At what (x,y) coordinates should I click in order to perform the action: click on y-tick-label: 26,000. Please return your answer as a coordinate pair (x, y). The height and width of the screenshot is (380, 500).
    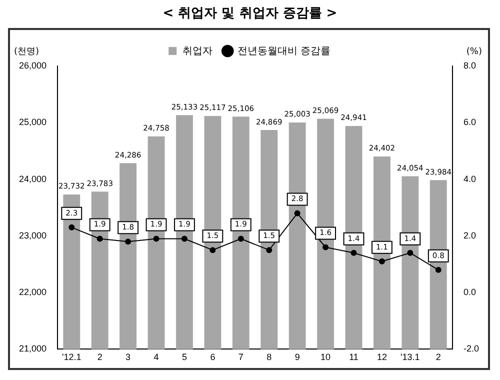
    Looking at the image, I should click on (32, 65).